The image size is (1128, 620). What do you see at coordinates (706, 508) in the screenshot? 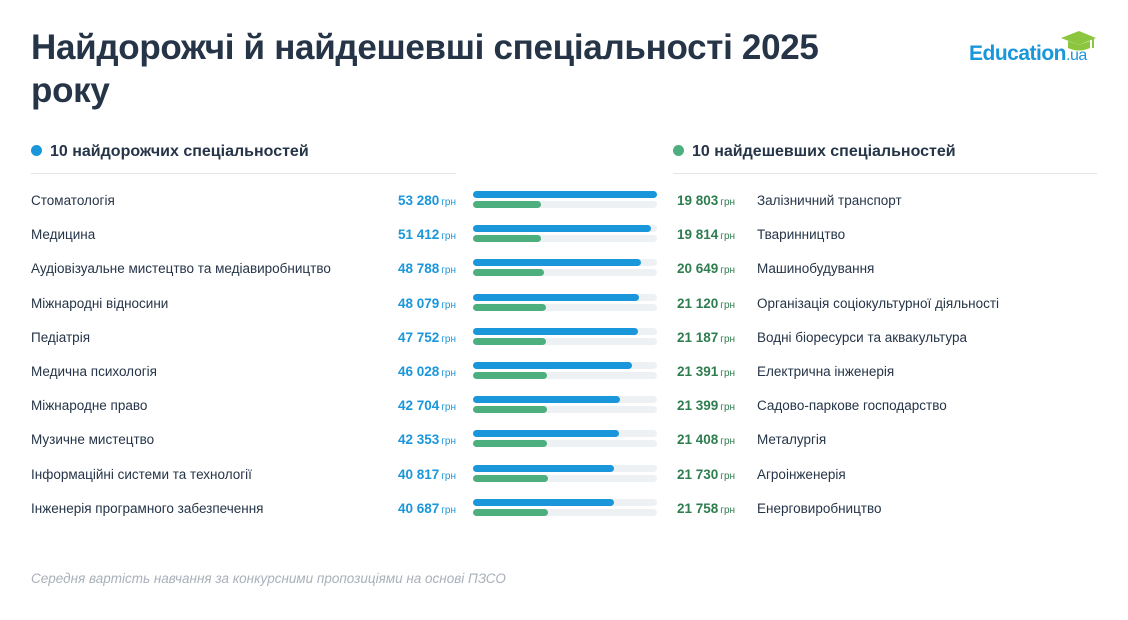
I see `cheap-value: 21 758 грн` at bounding box center [706, 508].